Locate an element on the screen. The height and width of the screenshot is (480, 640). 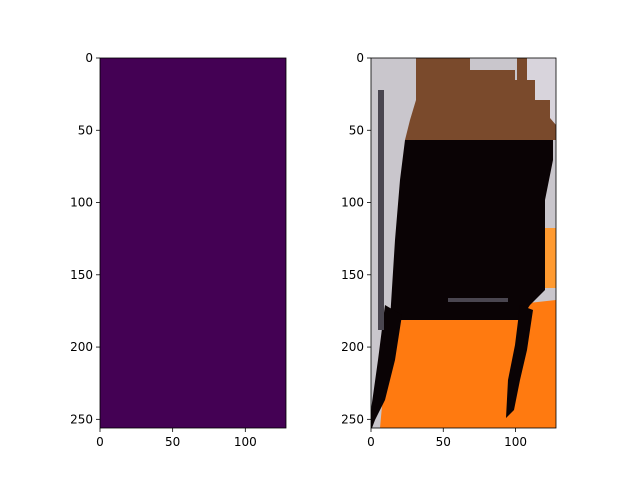
right-y-tick-label: 250 is located at coordinates (352, 419).